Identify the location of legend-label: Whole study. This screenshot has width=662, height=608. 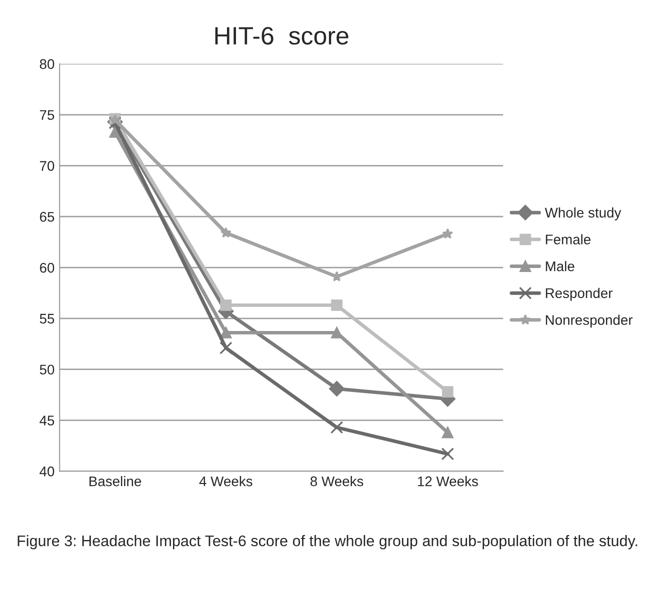
(583, 213).